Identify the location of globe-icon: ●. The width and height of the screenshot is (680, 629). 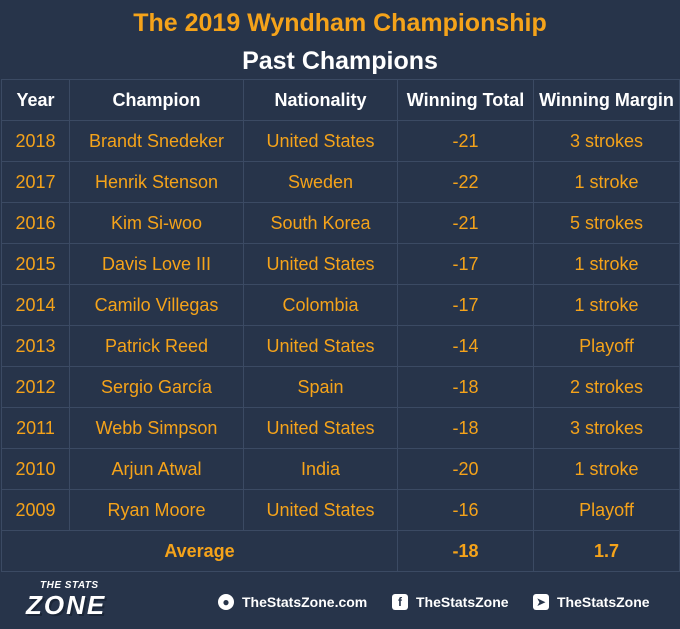
(226, 602).